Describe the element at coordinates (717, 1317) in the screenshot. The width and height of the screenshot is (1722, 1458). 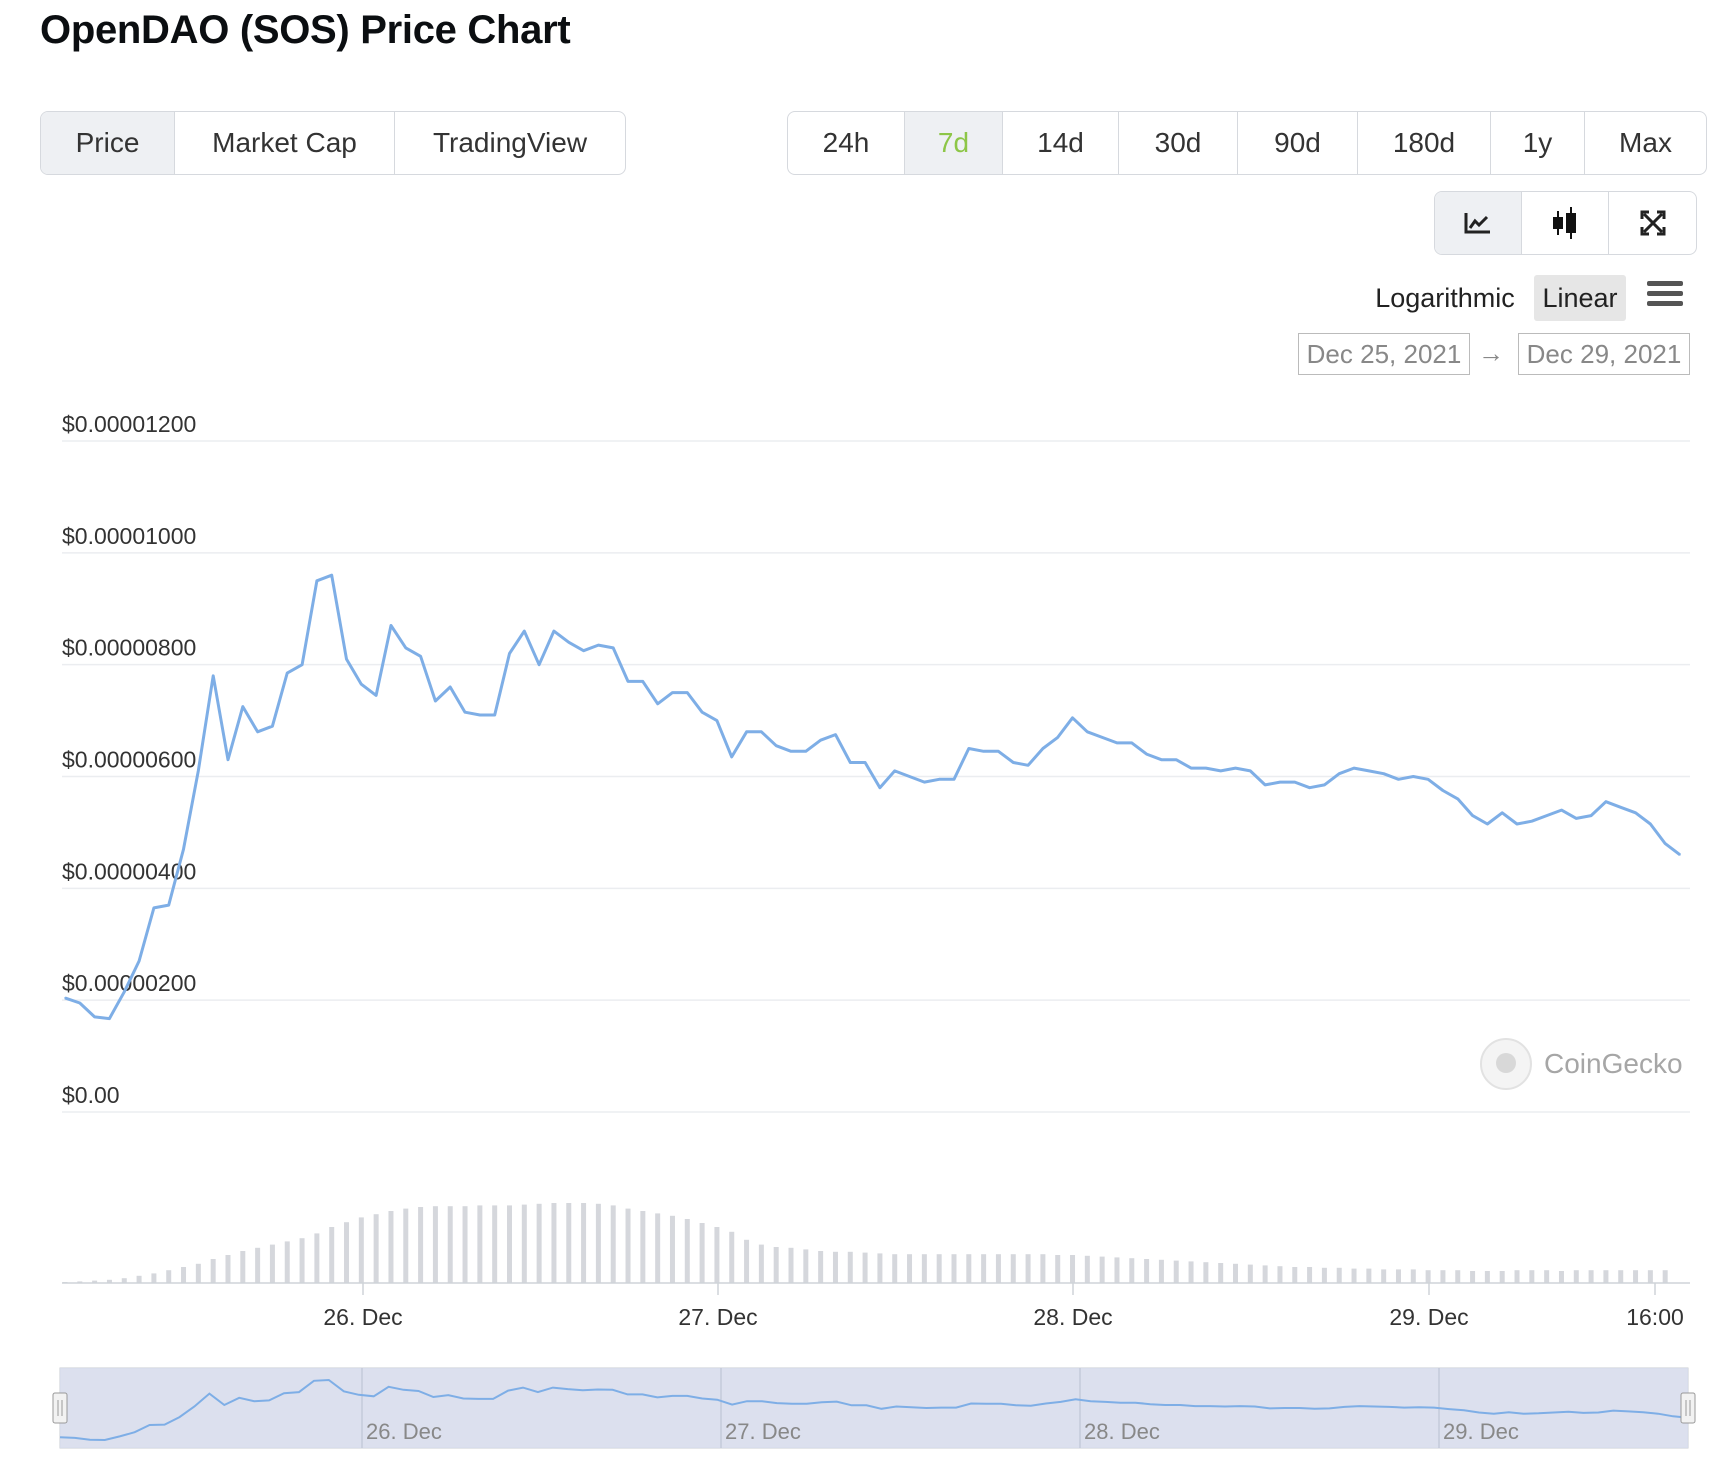
I see `x-tick-label: 27. Dec` at that location.